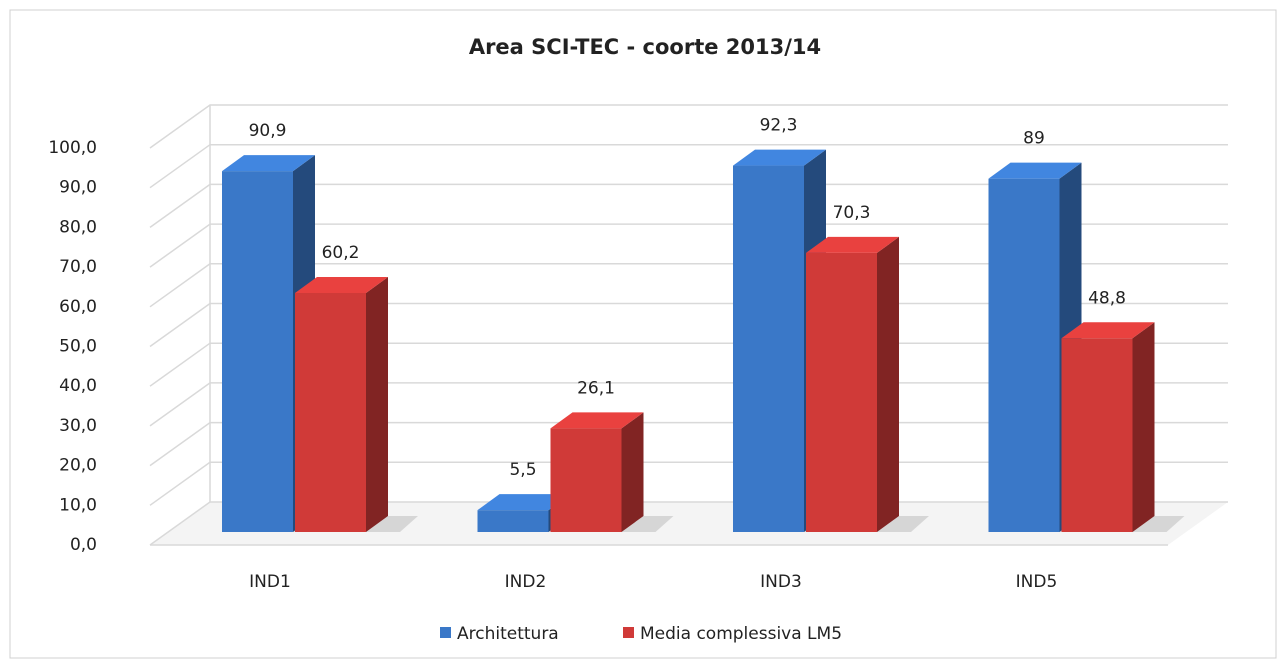 This screenshot has height=669, width=1287. Describe the element at coordinates (268, 131) in the screenshot. I see `value-label: 90,9` at that location.